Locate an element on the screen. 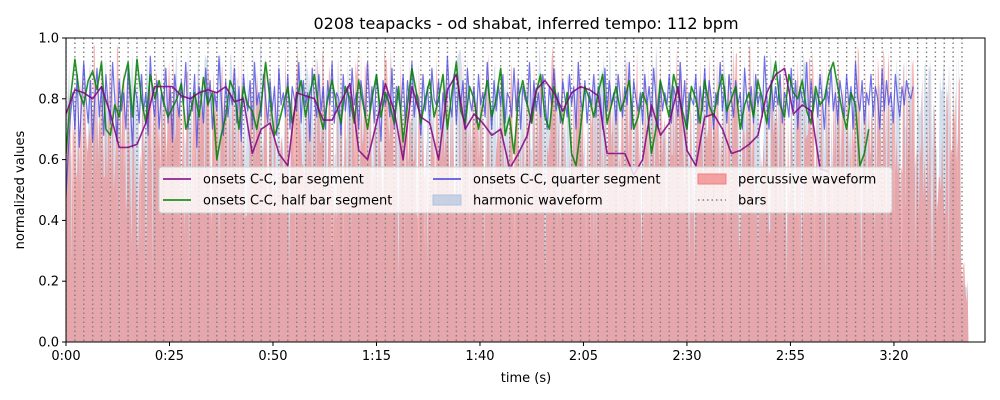  x-axis-ticks: 0:00 0:25 0:50 1:15 1:40 2:05 2:30 2:55 3:20 is located at coordinates (480, 353).